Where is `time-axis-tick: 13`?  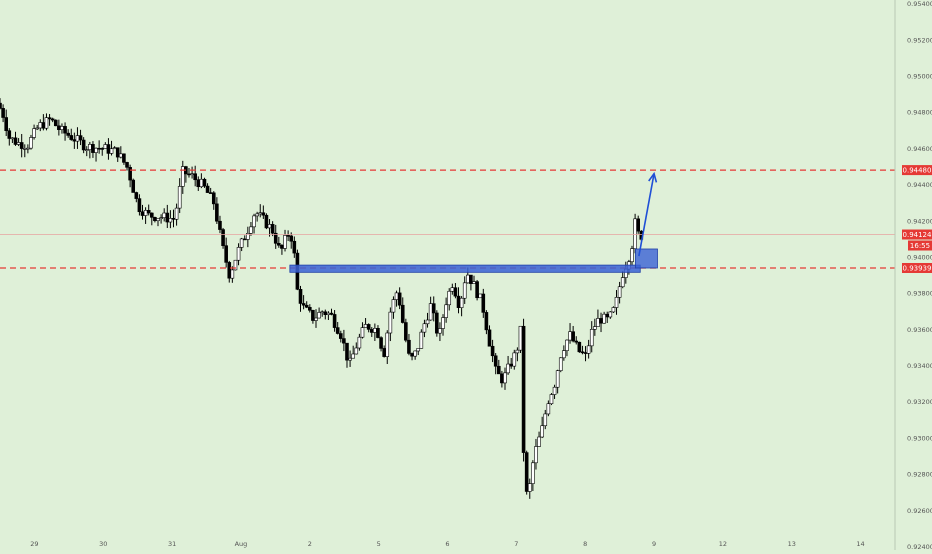 time-axis-tick: 13 is located at coordinates (792, 544).